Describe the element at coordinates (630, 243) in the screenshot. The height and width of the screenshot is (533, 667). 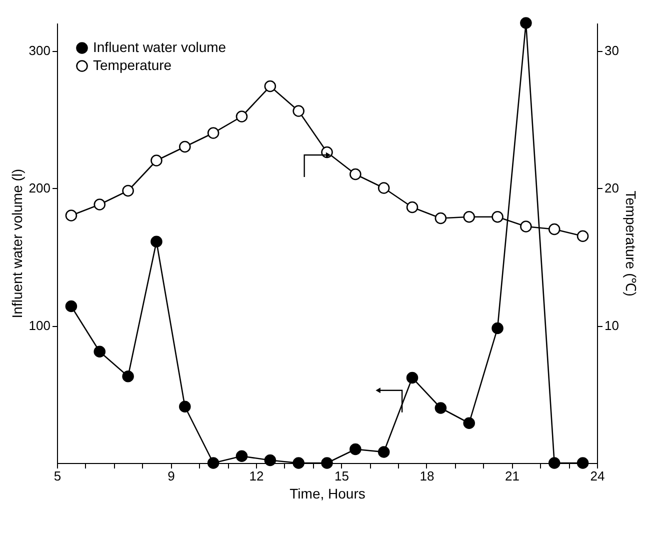
I see `y2-axis-title: Temperature (℃)` at that location.